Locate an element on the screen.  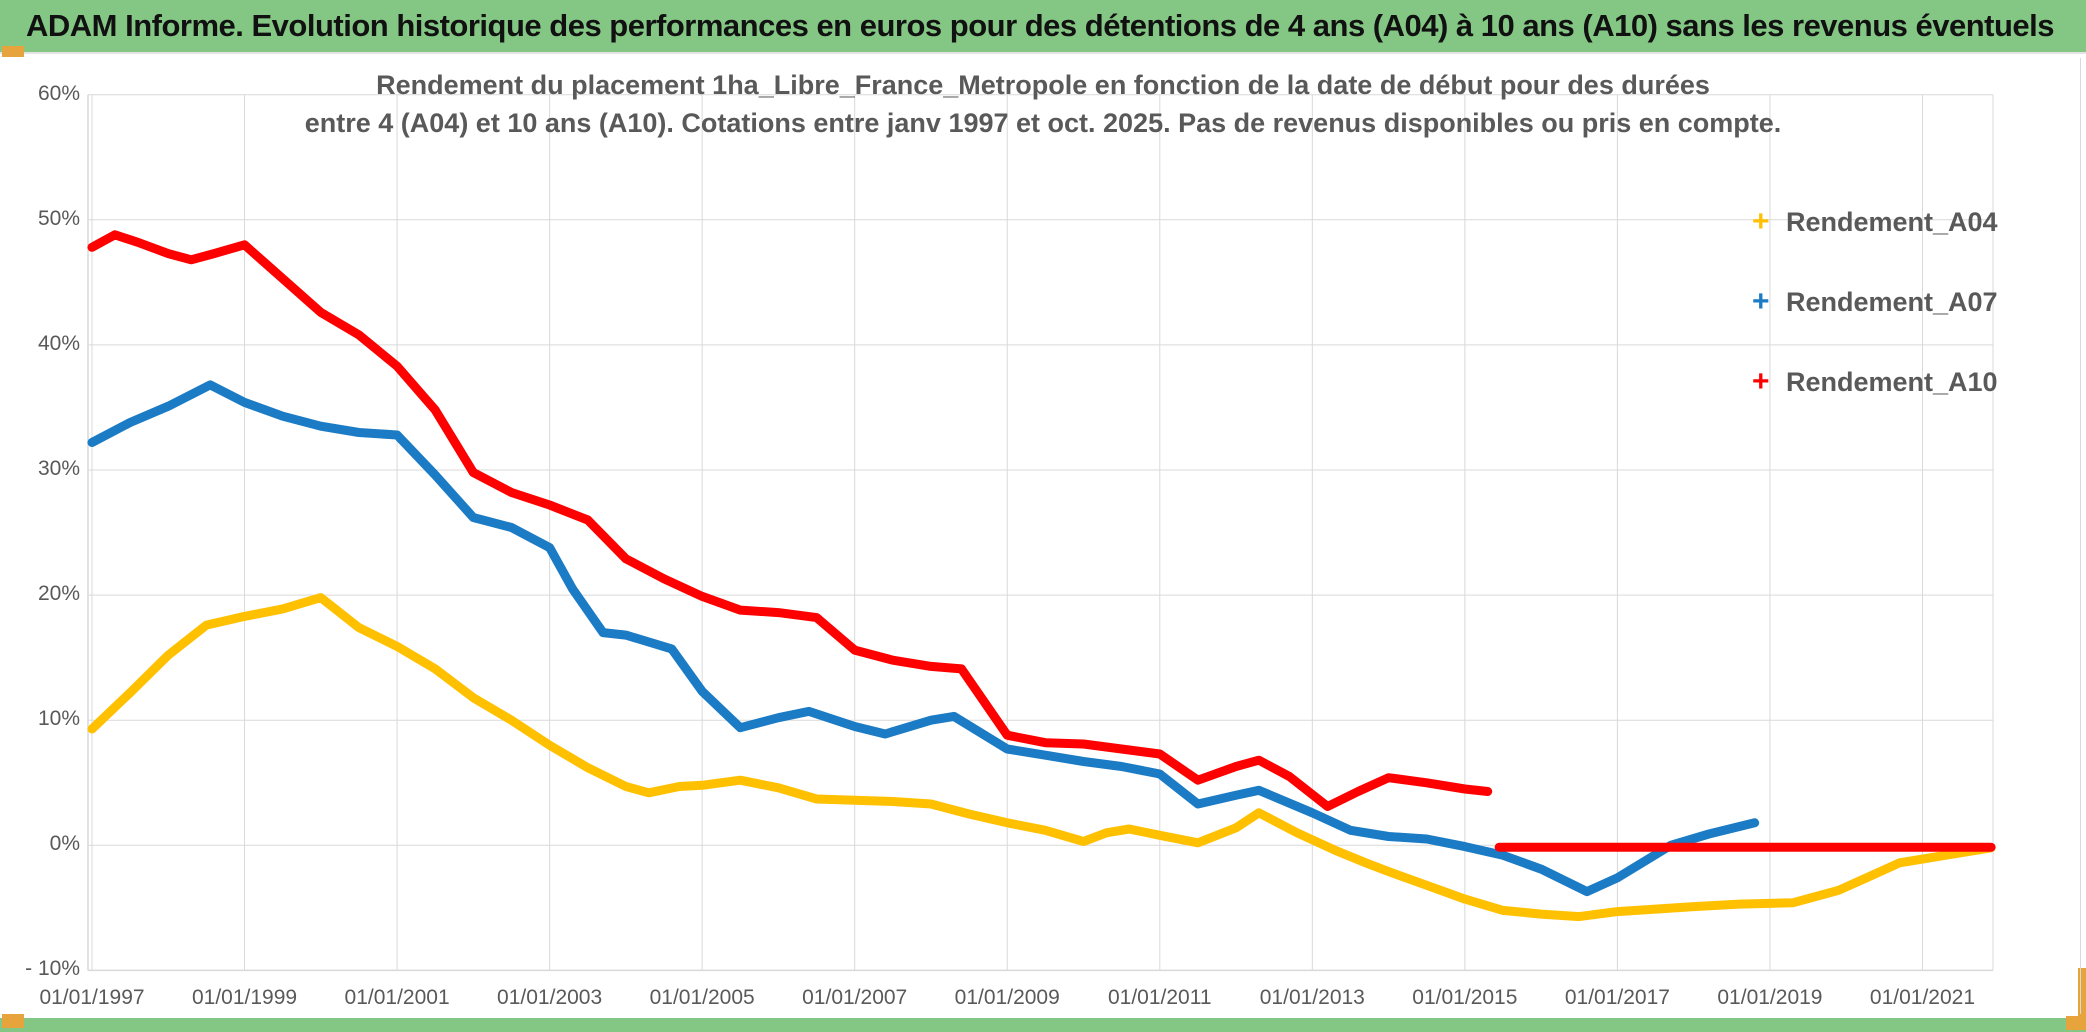
y-tick-label-40: 40% is located at coordinates (58, 343).